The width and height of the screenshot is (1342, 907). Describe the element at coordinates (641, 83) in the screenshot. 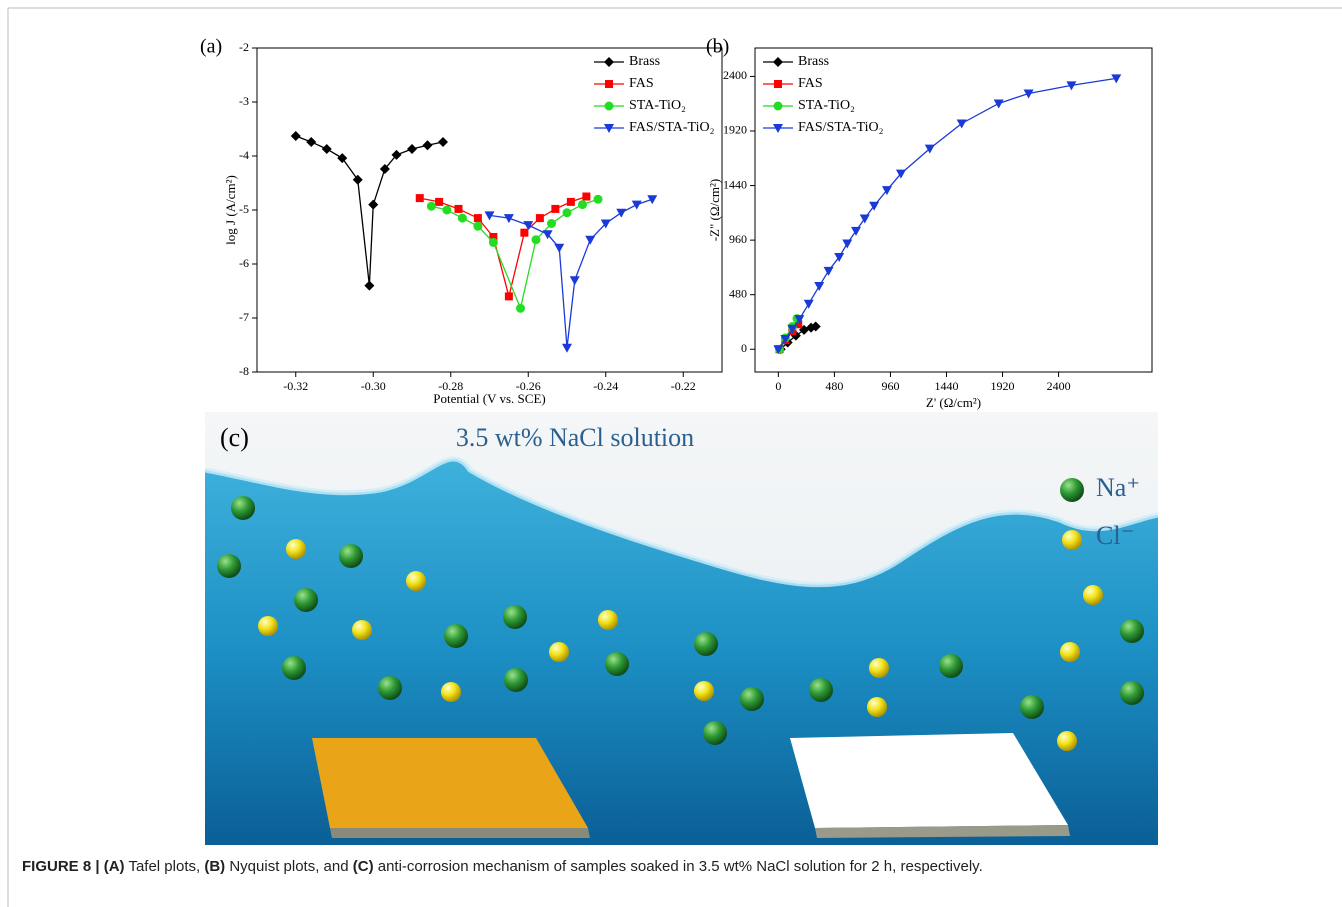

I see `legend-label: FAS` at that location.